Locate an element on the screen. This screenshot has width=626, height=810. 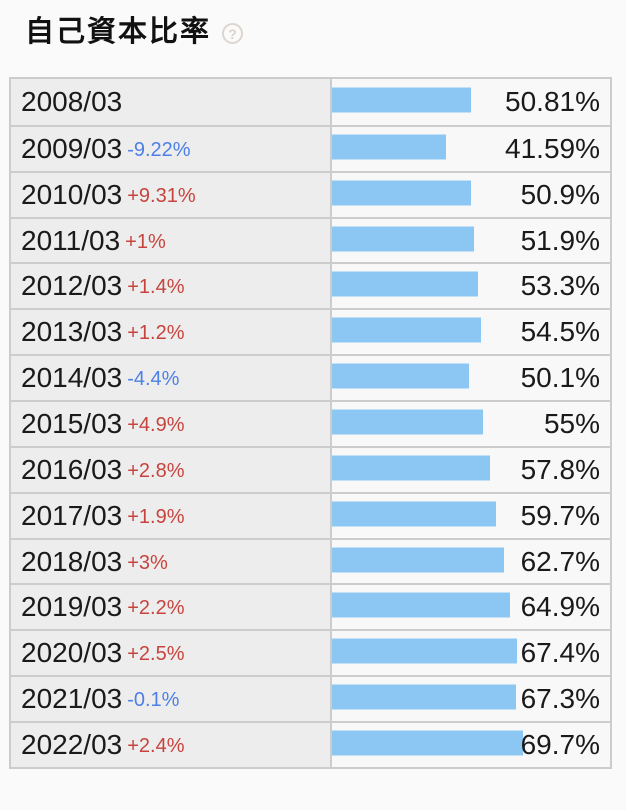
table-row: 2020/03 +2.5% 67.4% is located at coordinates (310, 652).